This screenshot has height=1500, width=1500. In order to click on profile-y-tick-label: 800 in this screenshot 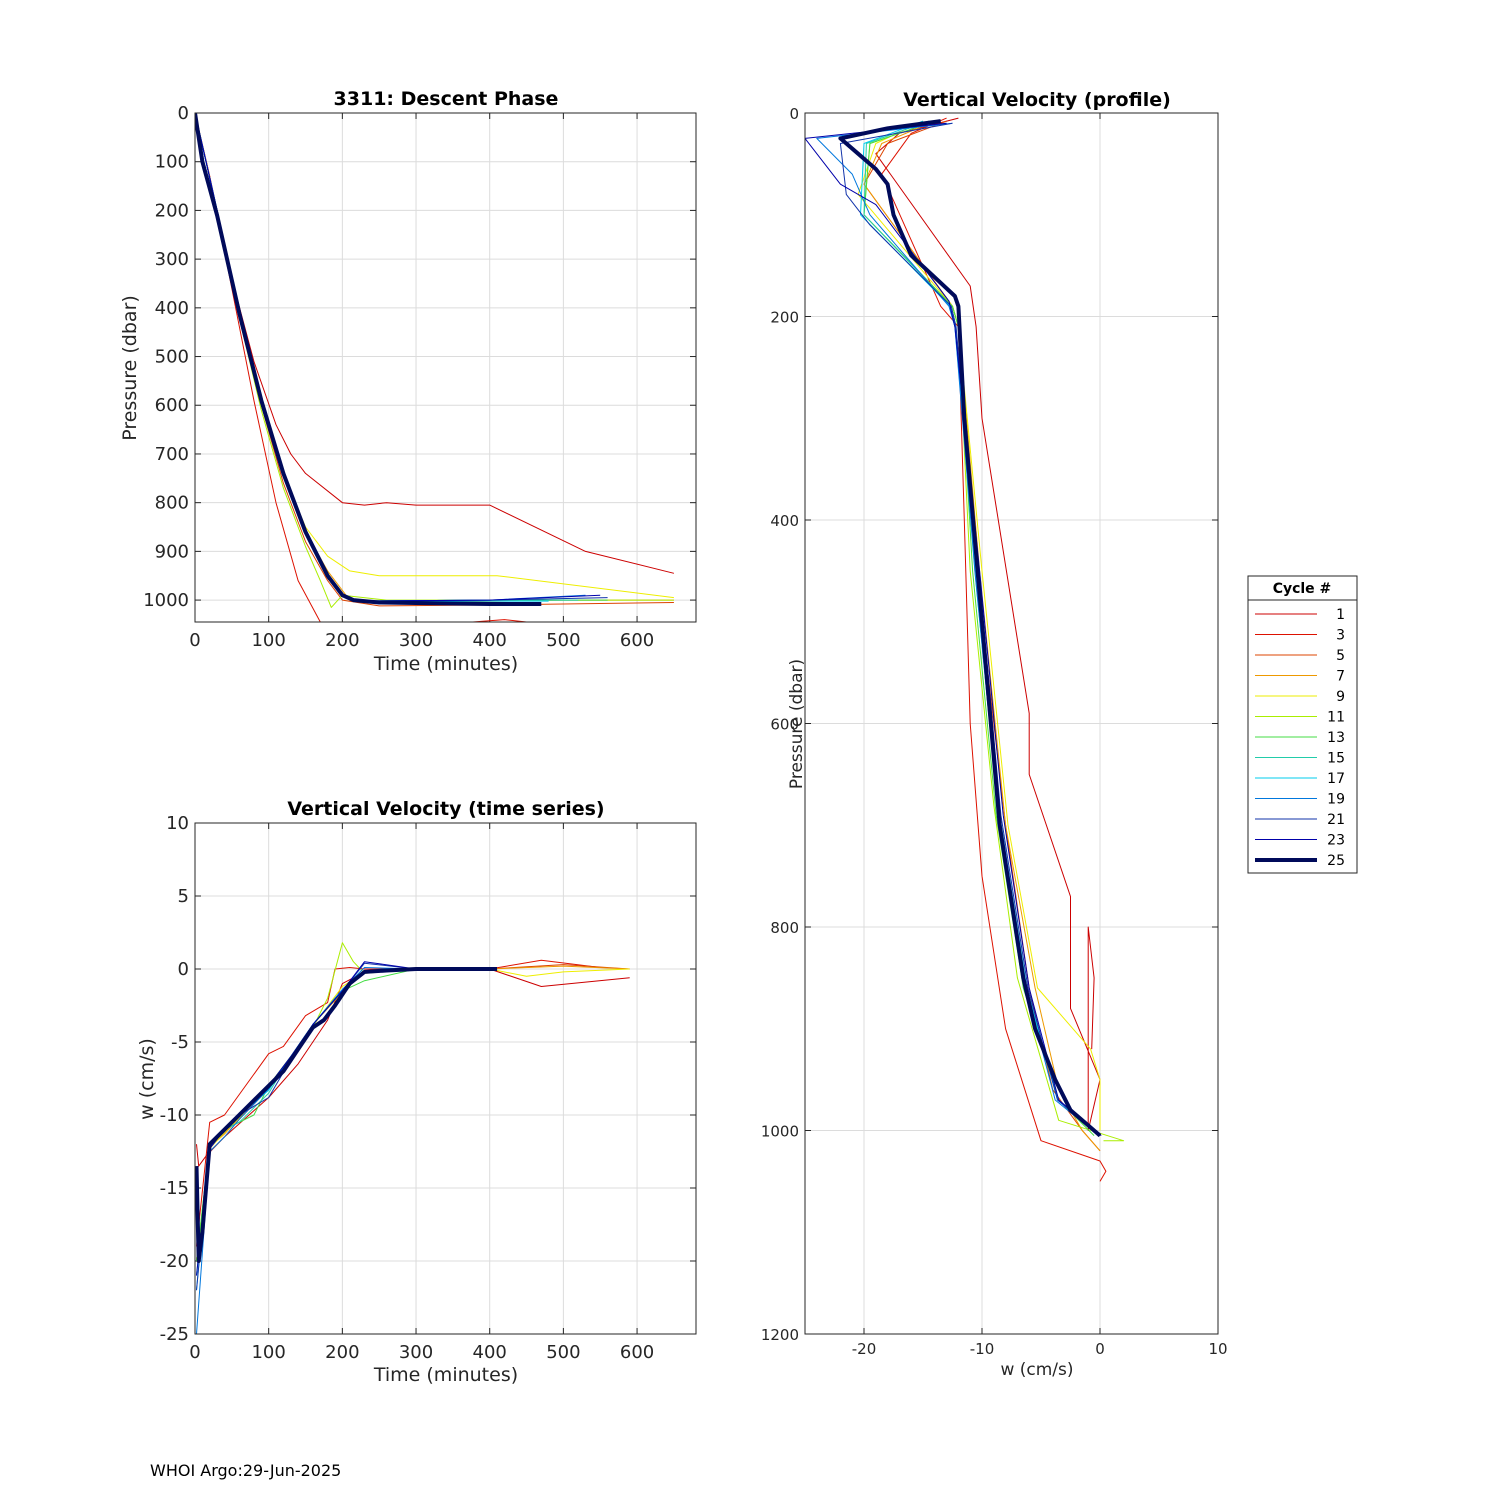, I will do `click(784, 928)`.